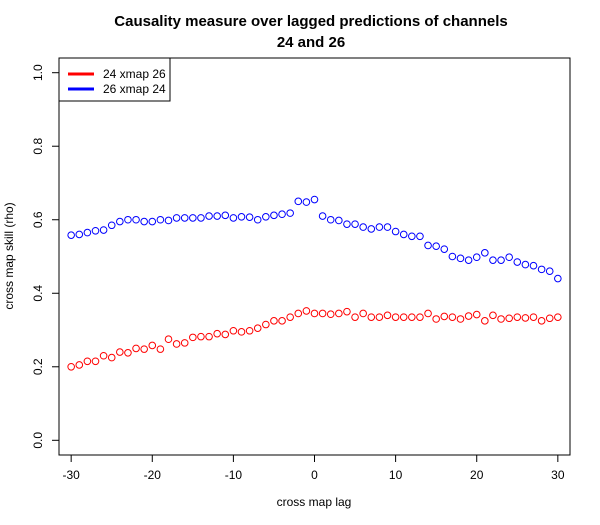 The image size is (600, 525). Describe the element at coordinates (9, 255) in the screenshot. I see `y-axis-label: cross map skill (rho)` at that location.